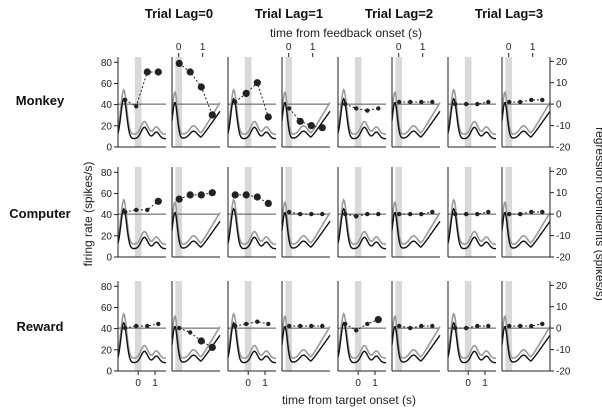  Describe the element at coordinates (107, 350) in the screenshot. I see `left-tick-label: 20` at that location.